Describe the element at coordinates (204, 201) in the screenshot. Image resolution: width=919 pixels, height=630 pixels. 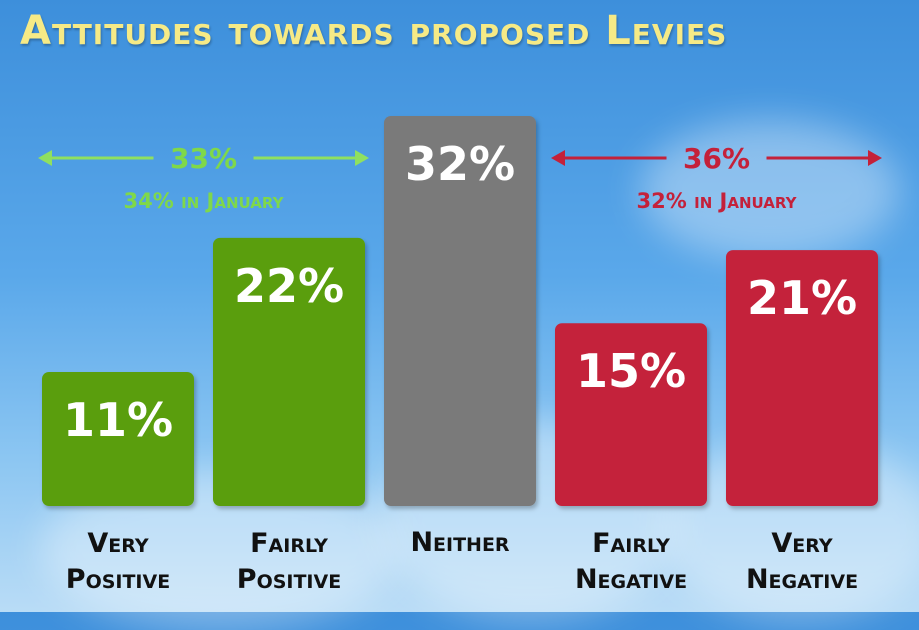
I see `group-previous-label: 34% in January` at that location.